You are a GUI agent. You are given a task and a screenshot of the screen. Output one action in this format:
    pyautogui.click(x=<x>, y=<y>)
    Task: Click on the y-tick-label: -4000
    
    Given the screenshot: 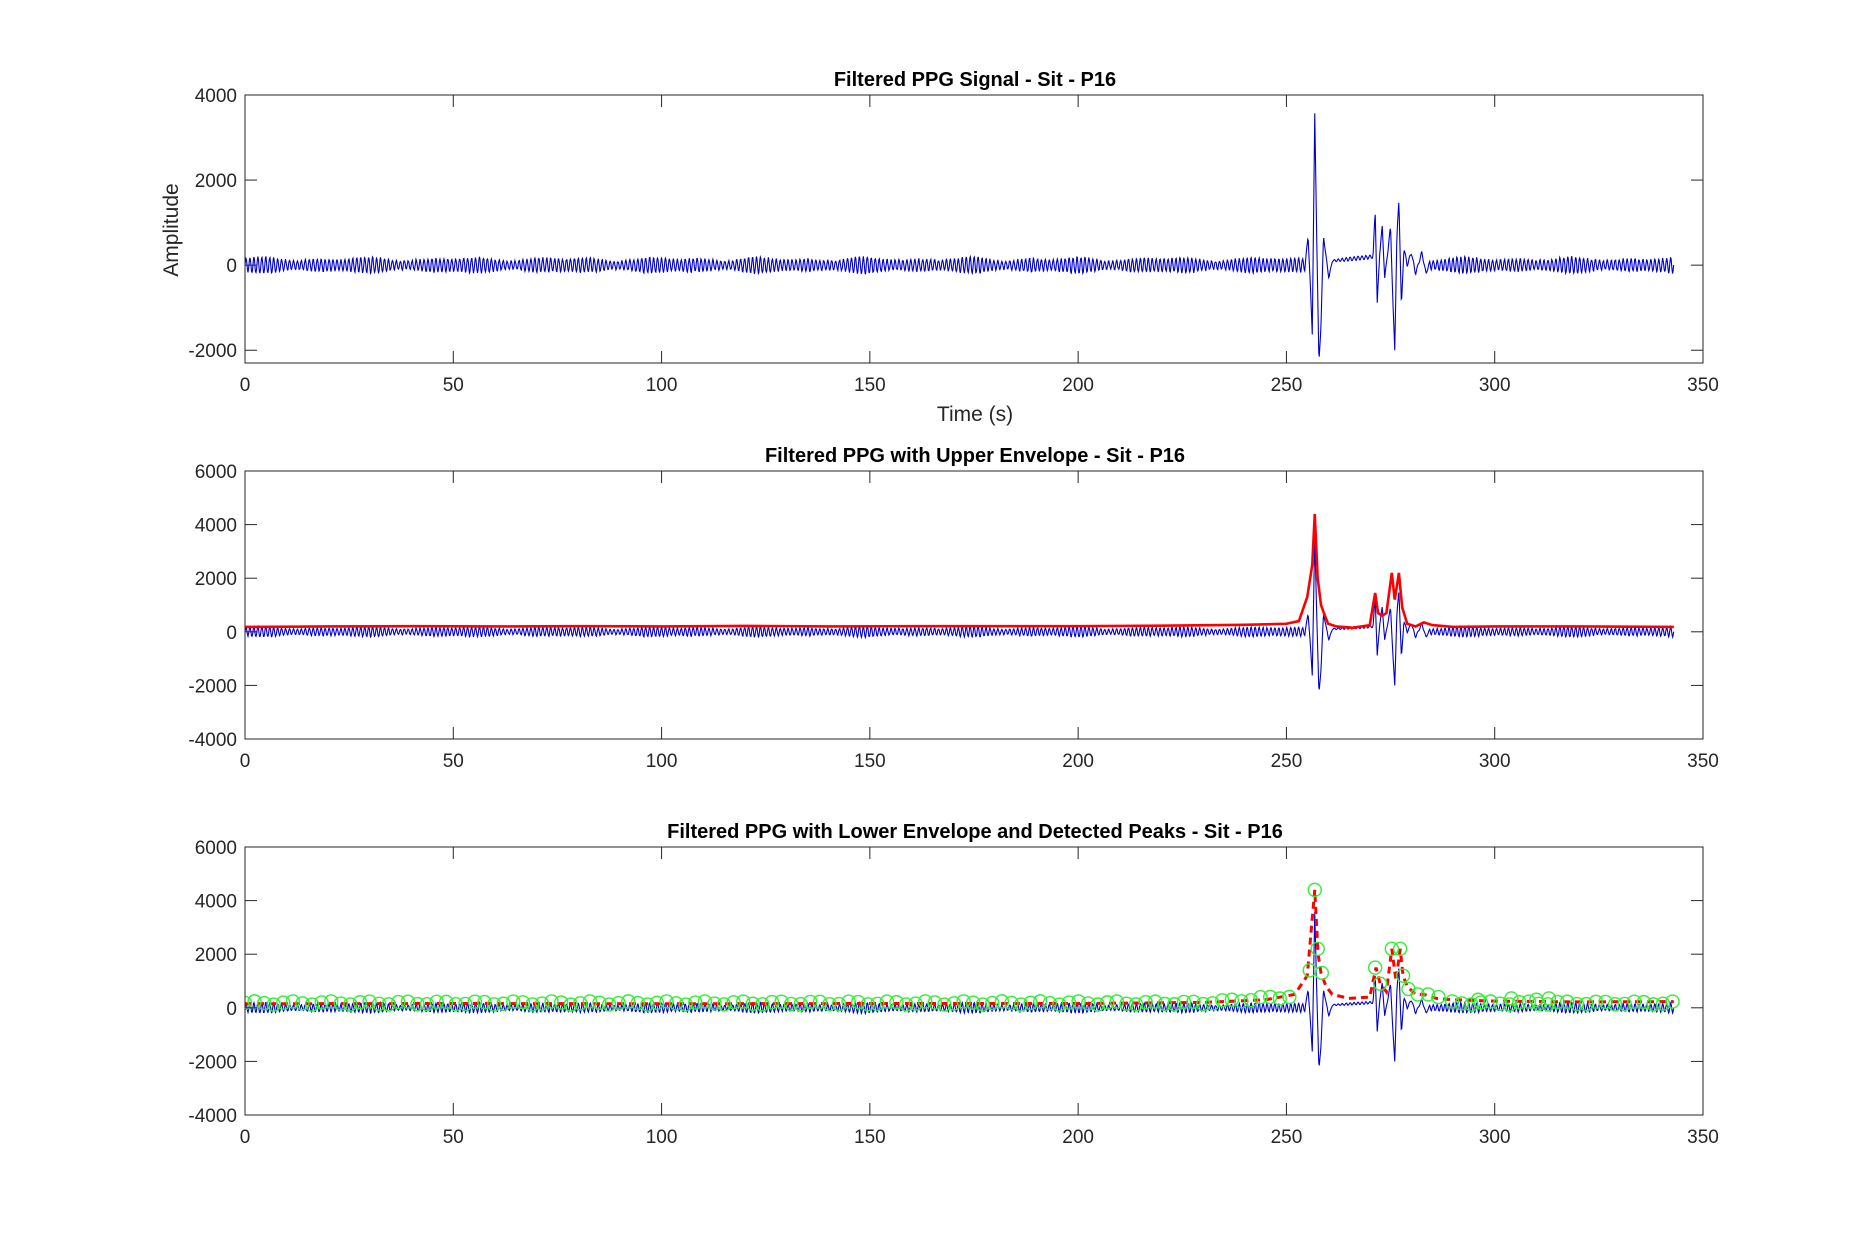 What is the action you would take?
    pyautogui.click(x=212, y=1116)
    